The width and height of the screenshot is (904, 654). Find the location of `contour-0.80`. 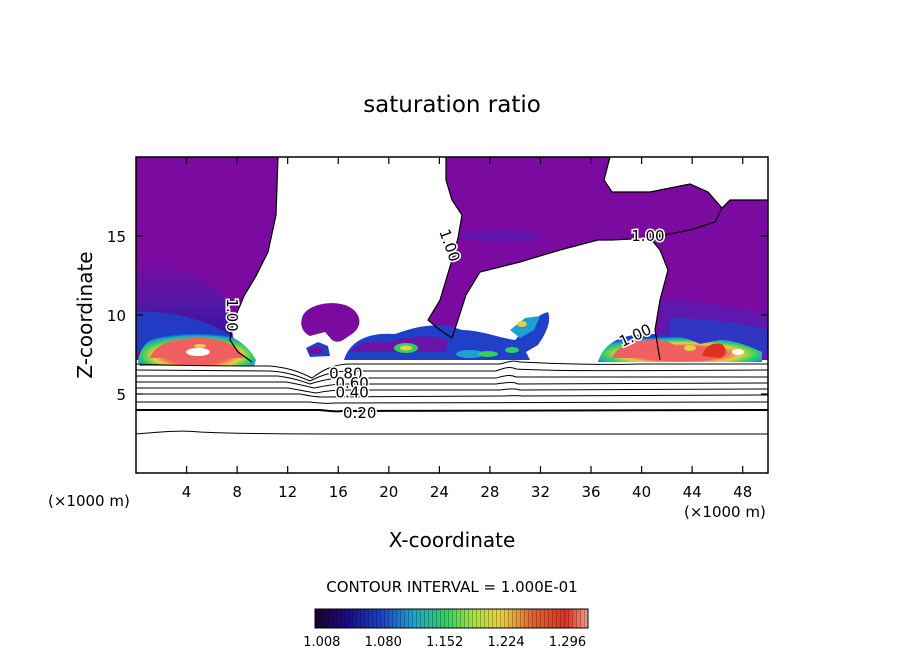

contour-0.80 is located at coordinates (452, 374).